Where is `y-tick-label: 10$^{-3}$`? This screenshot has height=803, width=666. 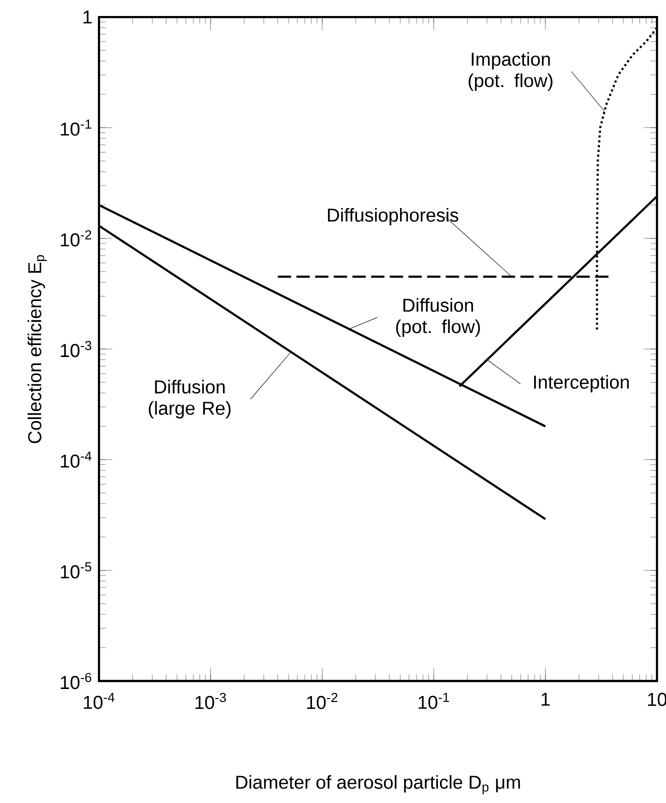
y-tick-label: 10$^{-3}$ is located at coordinates (76, 349).